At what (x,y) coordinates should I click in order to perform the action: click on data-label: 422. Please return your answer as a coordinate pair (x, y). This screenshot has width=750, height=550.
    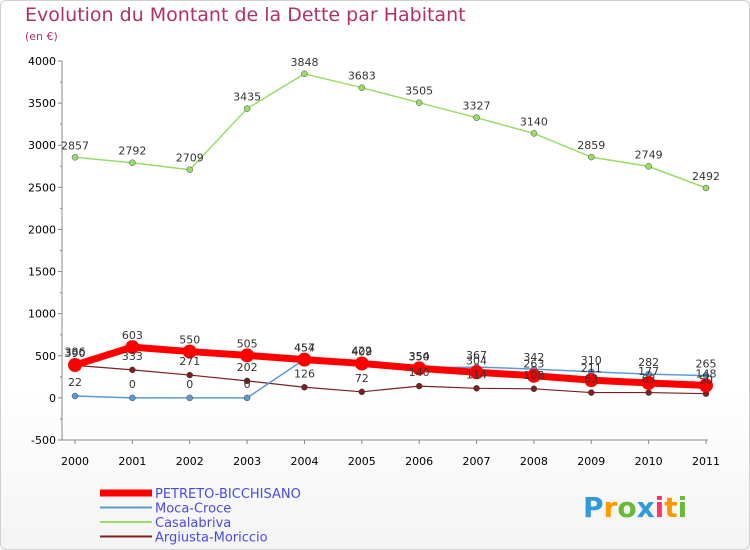
    Looking at the image, I should click on (361, 350).